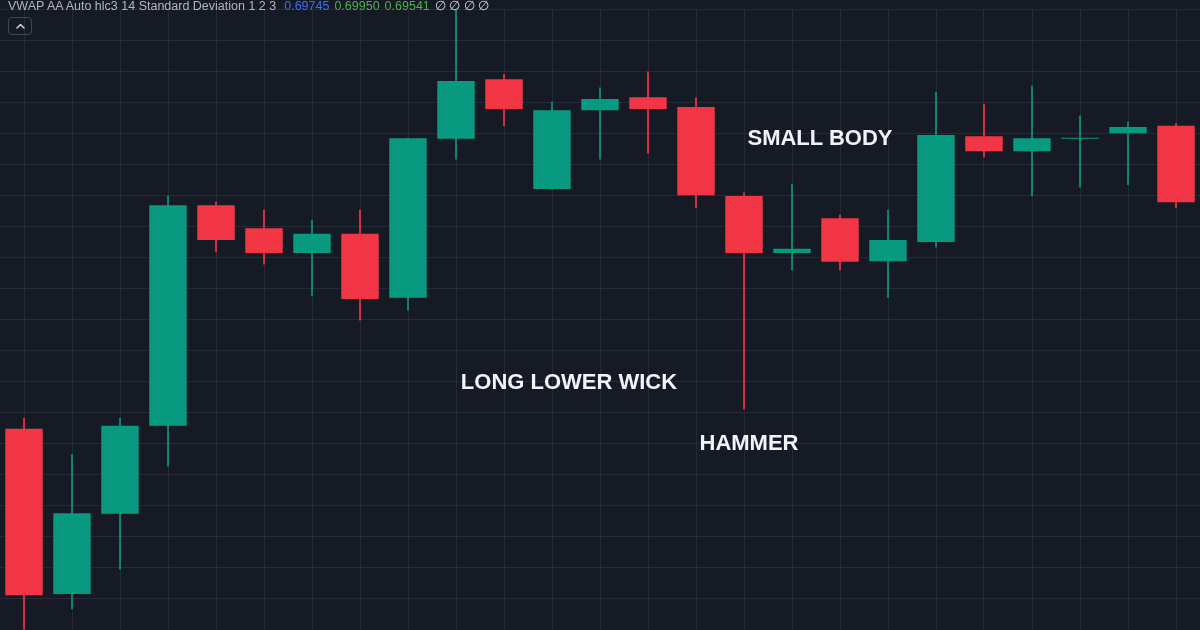  I want to click on annotation: 0.69541, so click(407, 7).